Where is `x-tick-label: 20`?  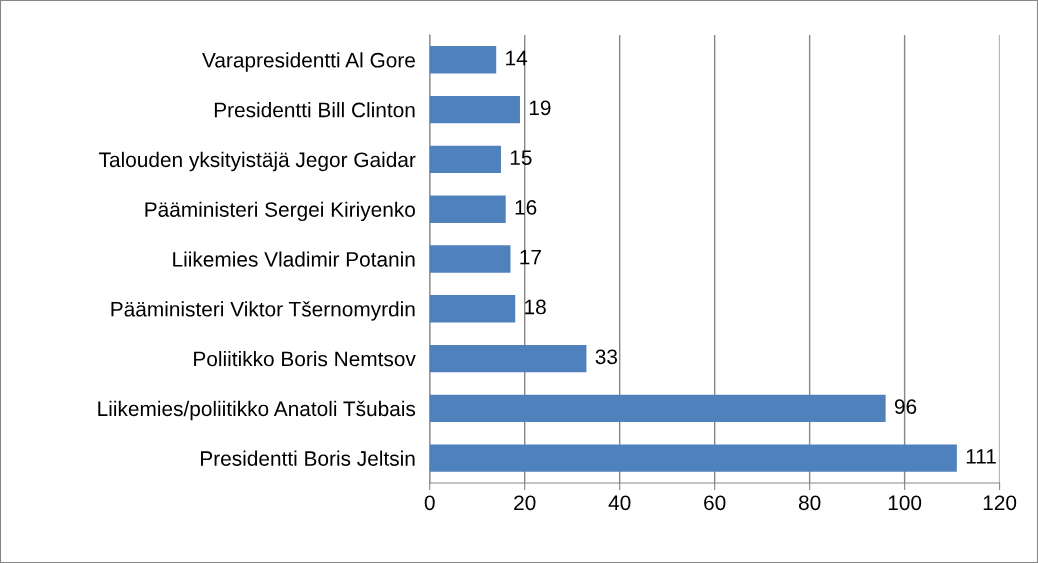
x-tick-label: 20 is located at coordinates (525, 503).